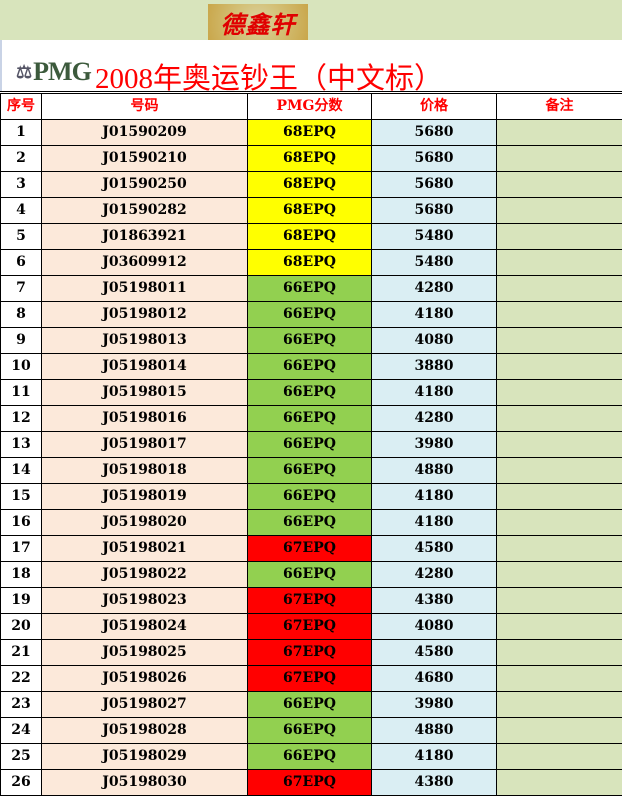  Describe the element at coordinates (21, 392) in the screenshot. I see `cell-no: 11` at that location.